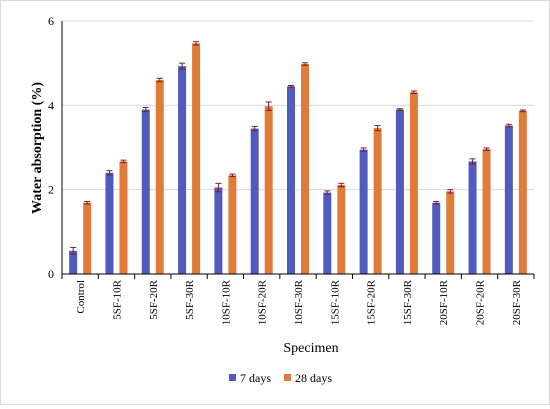 The height and width of the screenshot is (409, 550). Describe the element at coordinates (37, 148) in the screenshot. I see `y-axis-label: Water absorption (%)` at that location.